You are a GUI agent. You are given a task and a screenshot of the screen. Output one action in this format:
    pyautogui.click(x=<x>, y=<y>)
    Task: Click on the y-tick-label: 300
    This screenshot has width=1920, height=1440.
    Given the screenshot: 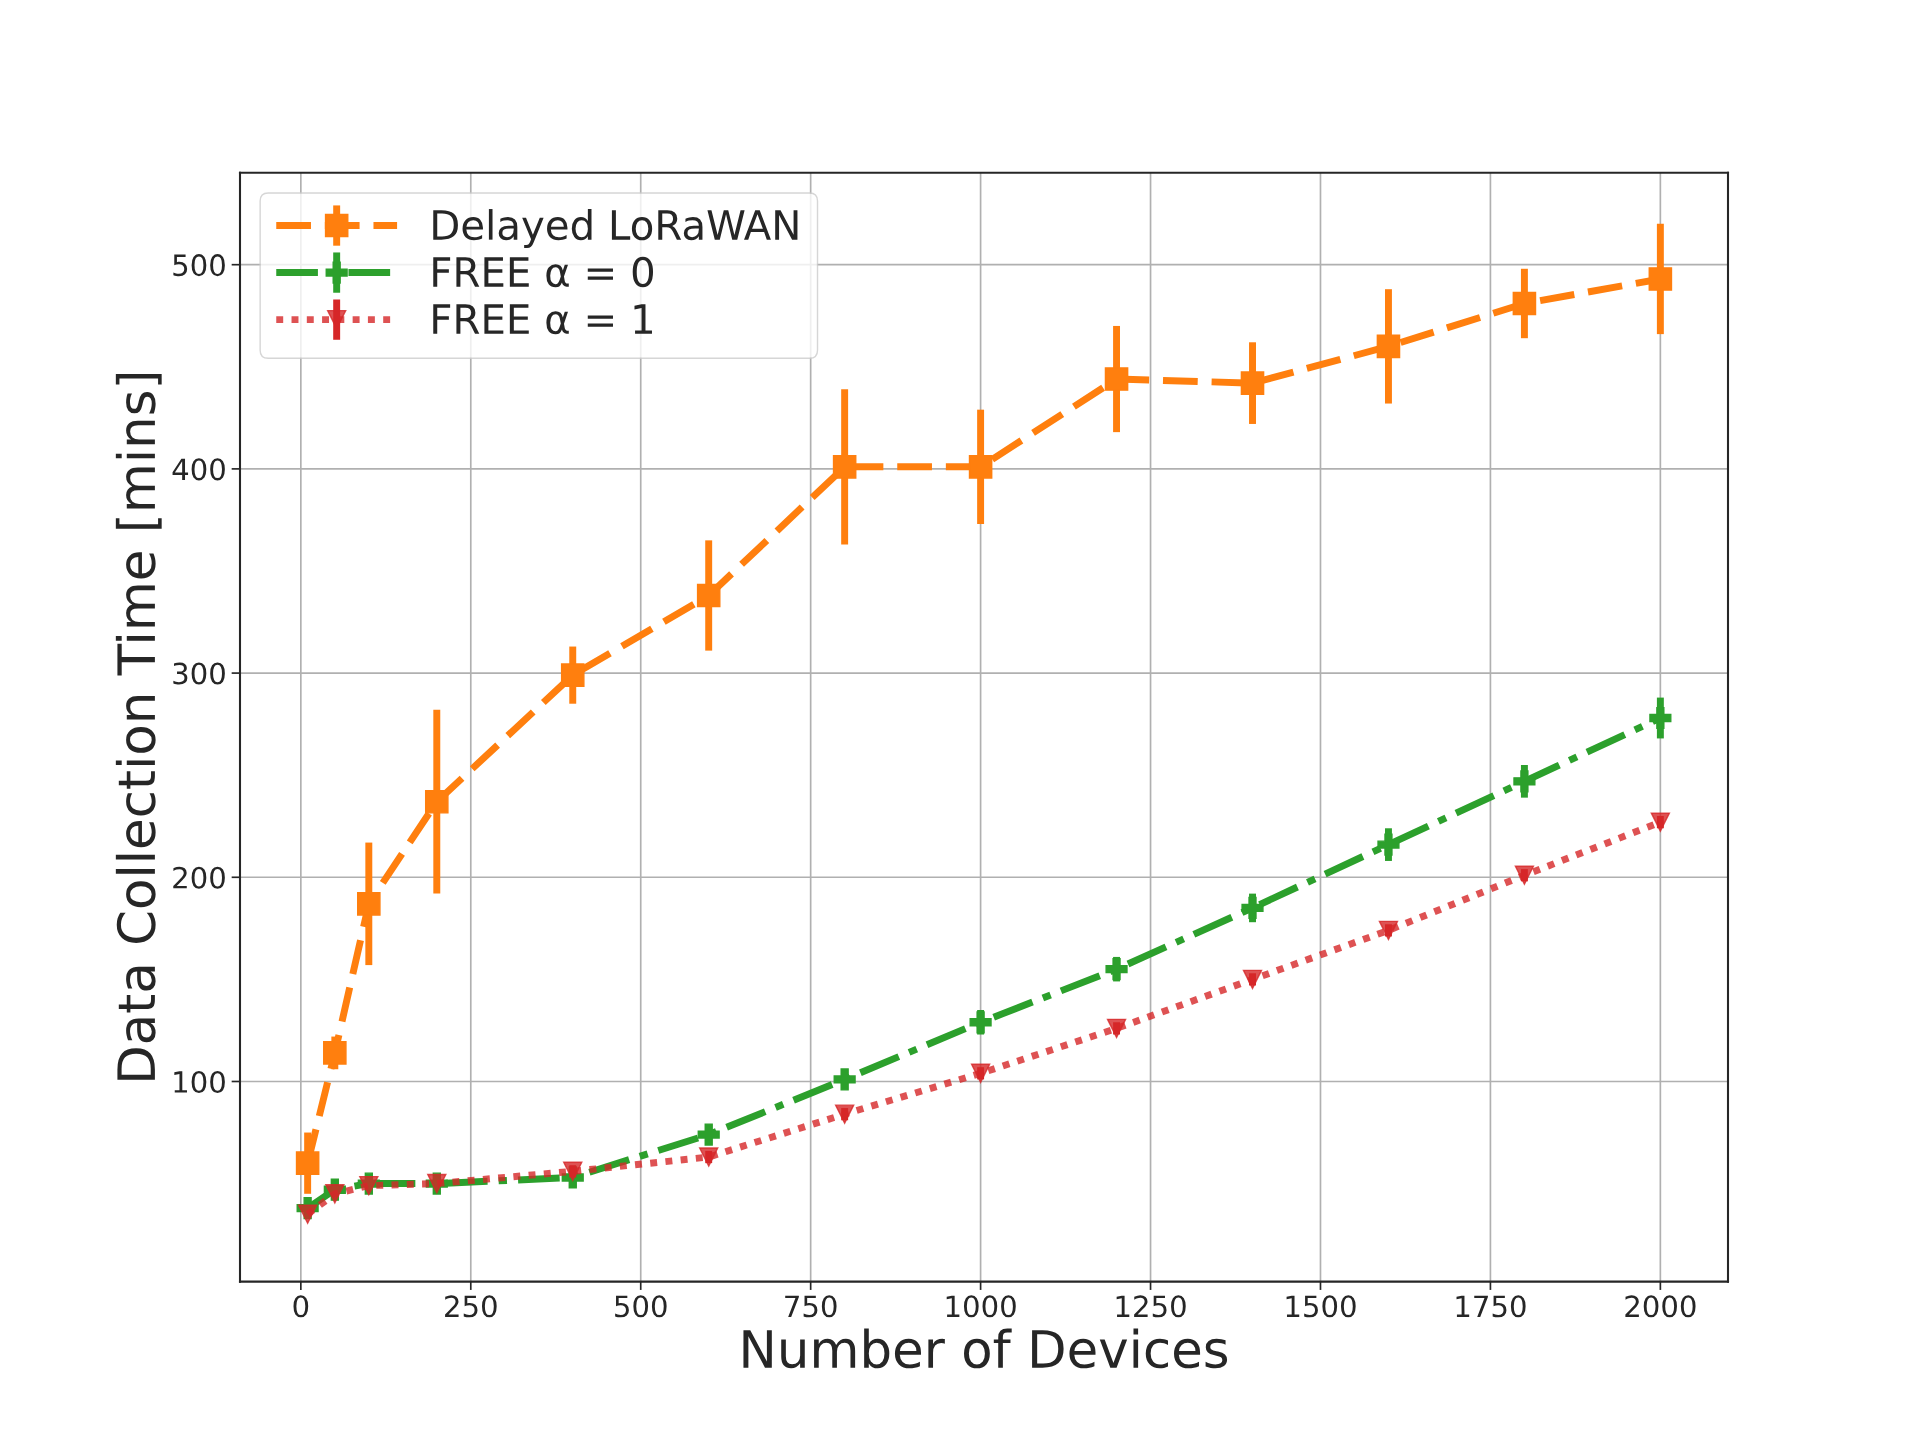 What is the action you would take?
    pyautogui.click(x=199, y=673)
    